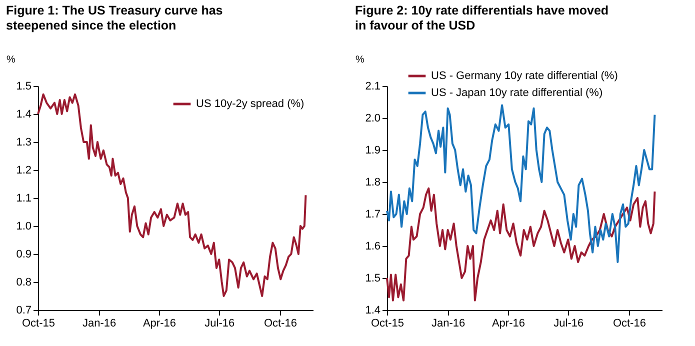 This screenshot has height=346, width=695. I want to click on line-series, so click(521, 244).